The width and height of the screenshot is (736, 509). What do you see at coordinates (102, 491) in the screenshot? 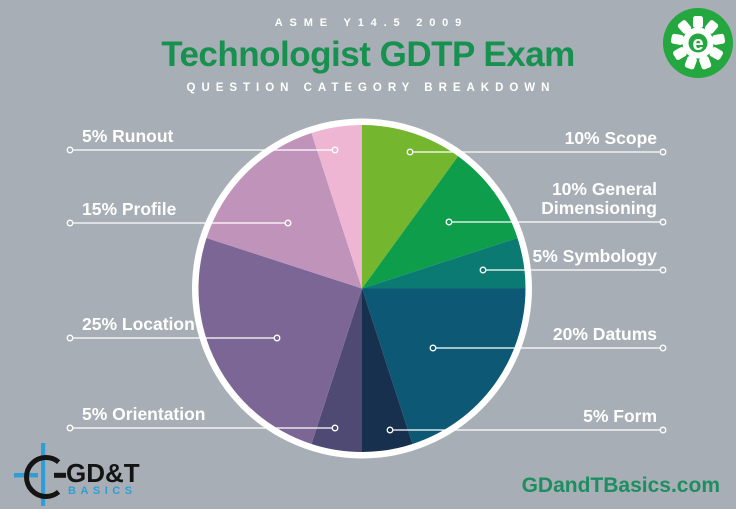
I see `logo-subtext: BASICS` at bounding box center [102, 491].